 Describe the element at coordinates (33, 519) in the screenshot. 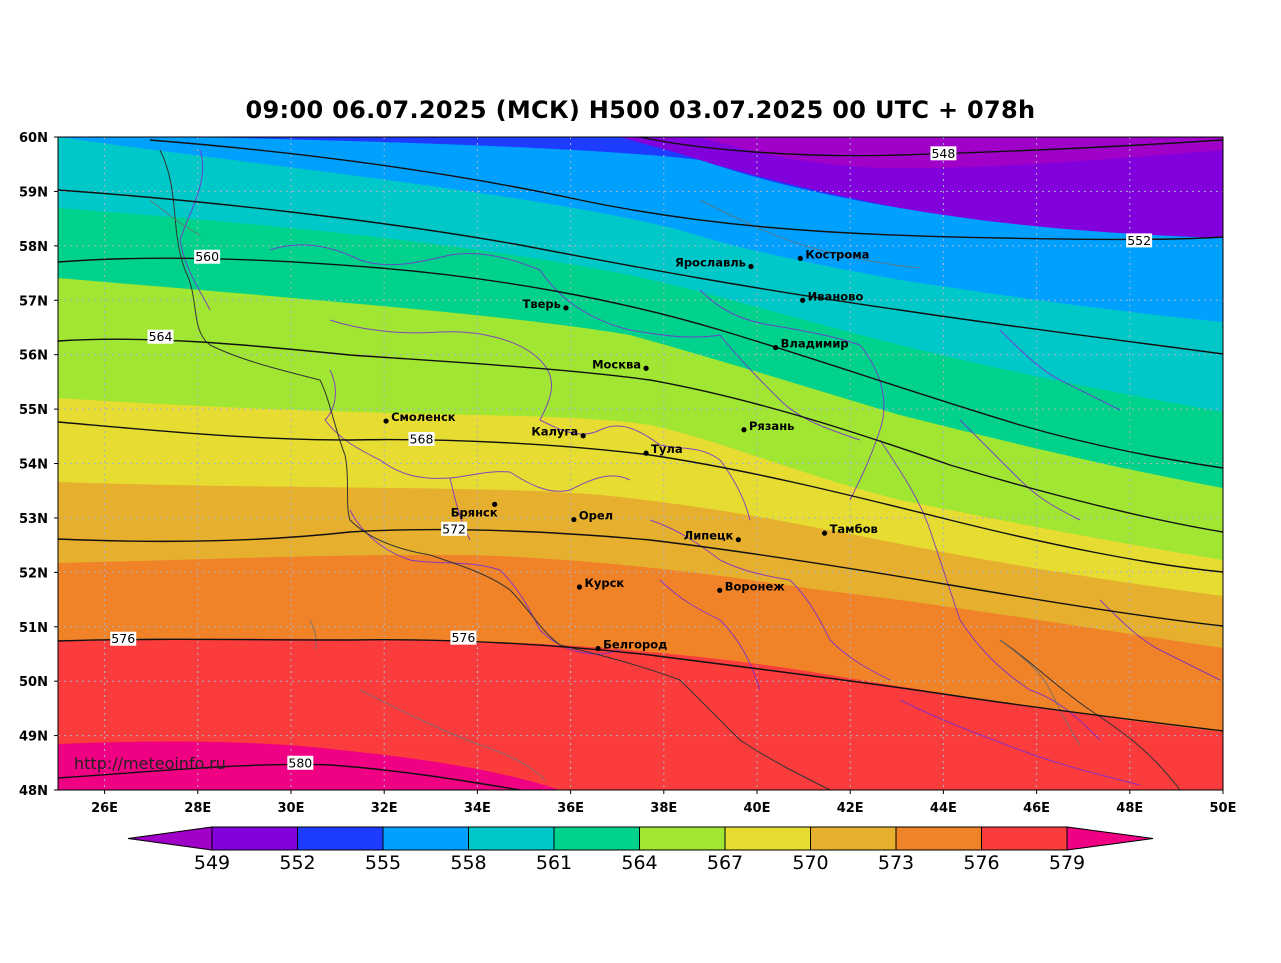

I see `lat-tick-label: 53N` at that location.